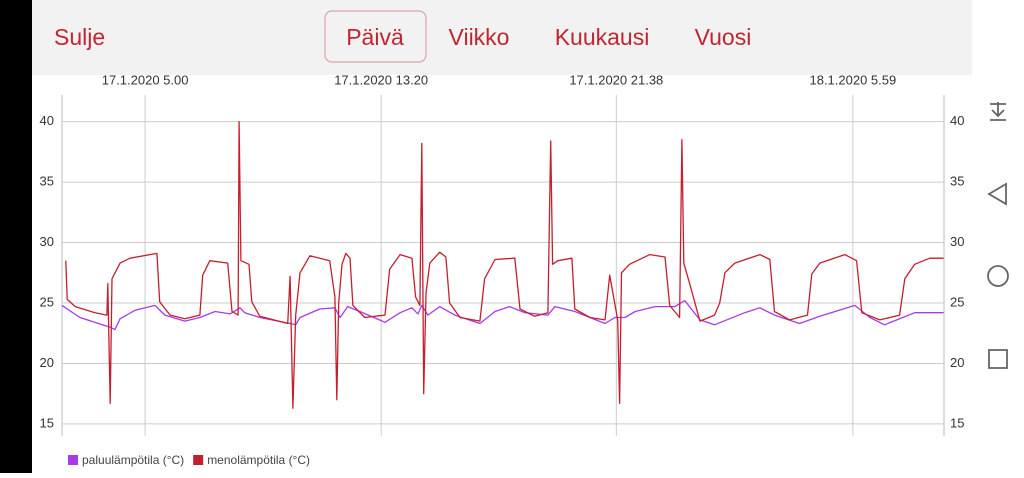 The width and height of the screenshot is (1024, 478). Describe the element at coordinates (502, 315) in the screenshot. I see `series-line` at that location.